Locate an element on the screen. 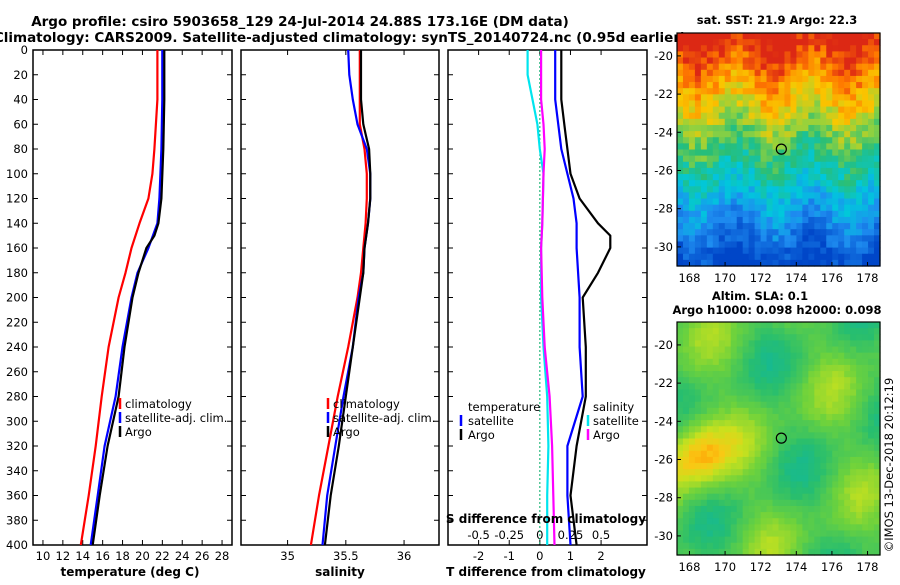  t-difference-xlabel: T difference from climatology is located at coordinates (546, 572).